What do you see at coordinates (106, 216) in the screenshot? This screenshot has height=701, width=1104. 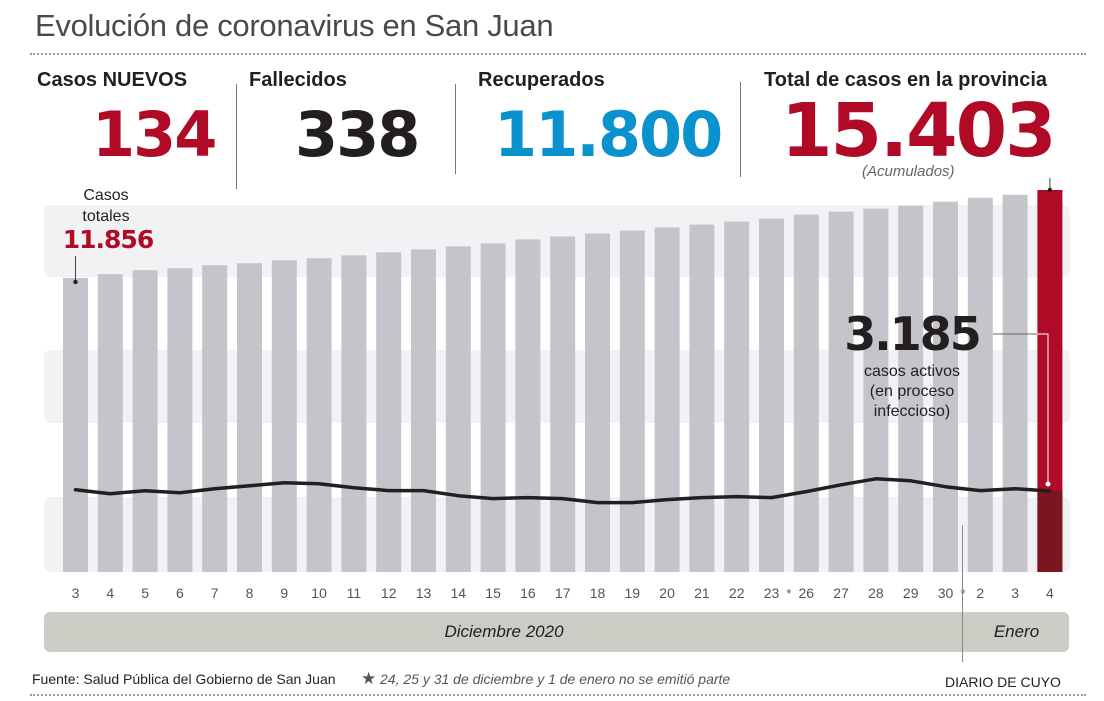 I see `first-total-label: totales` at bounding box center [106, 216].